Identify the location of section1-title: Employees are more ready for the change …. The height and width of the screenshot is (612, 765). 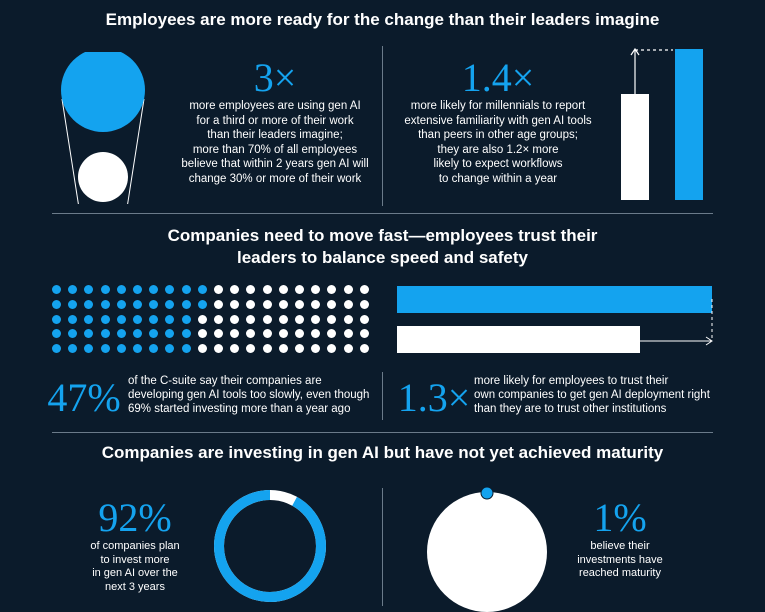
(382, 19).